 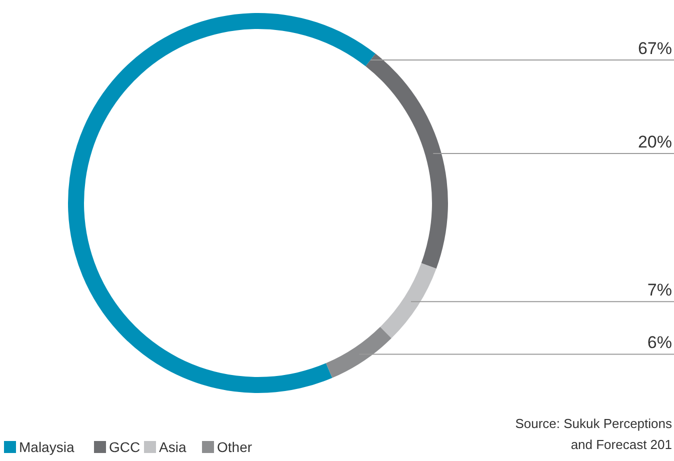 What do you see at coordinates (655, 142) in the screenshot?
I see `data-label: 20%` at bounding box center [655, 142].